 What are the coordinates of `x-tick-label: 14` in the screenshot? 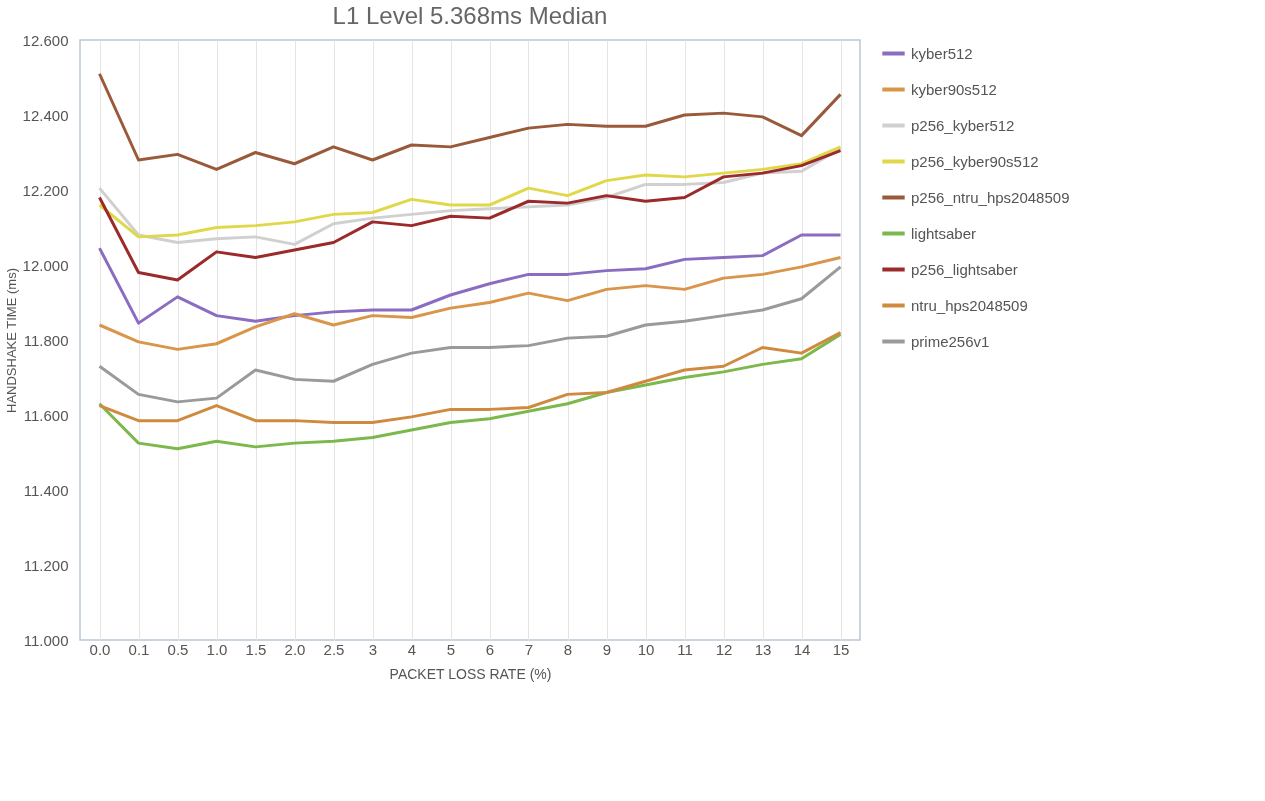 It's located at (802, 649).